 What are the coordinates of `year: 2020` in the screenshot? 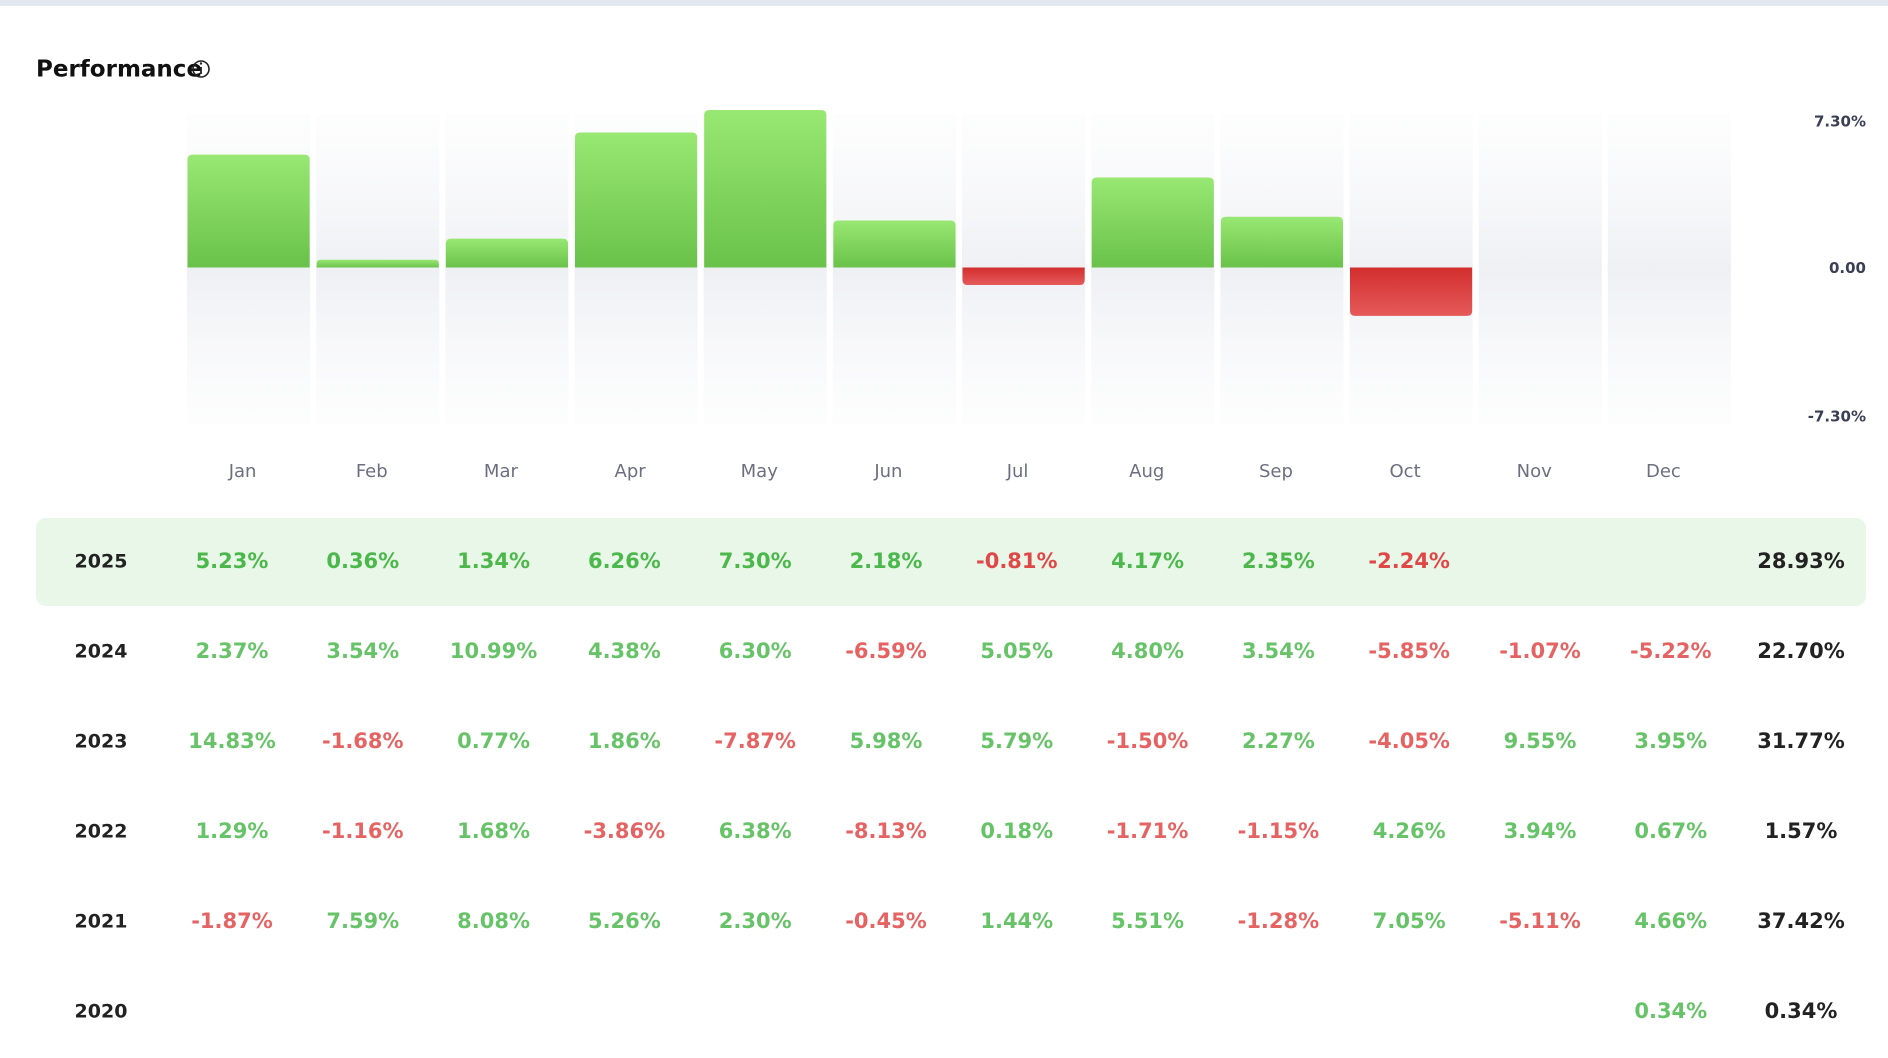 It's located at (101, 1012).